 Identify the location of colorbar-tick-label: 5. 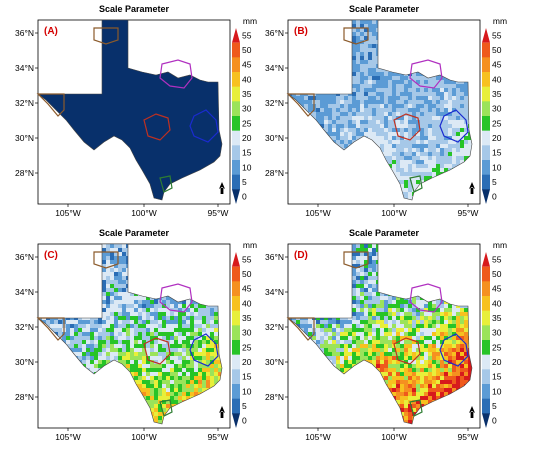
(494, 182).